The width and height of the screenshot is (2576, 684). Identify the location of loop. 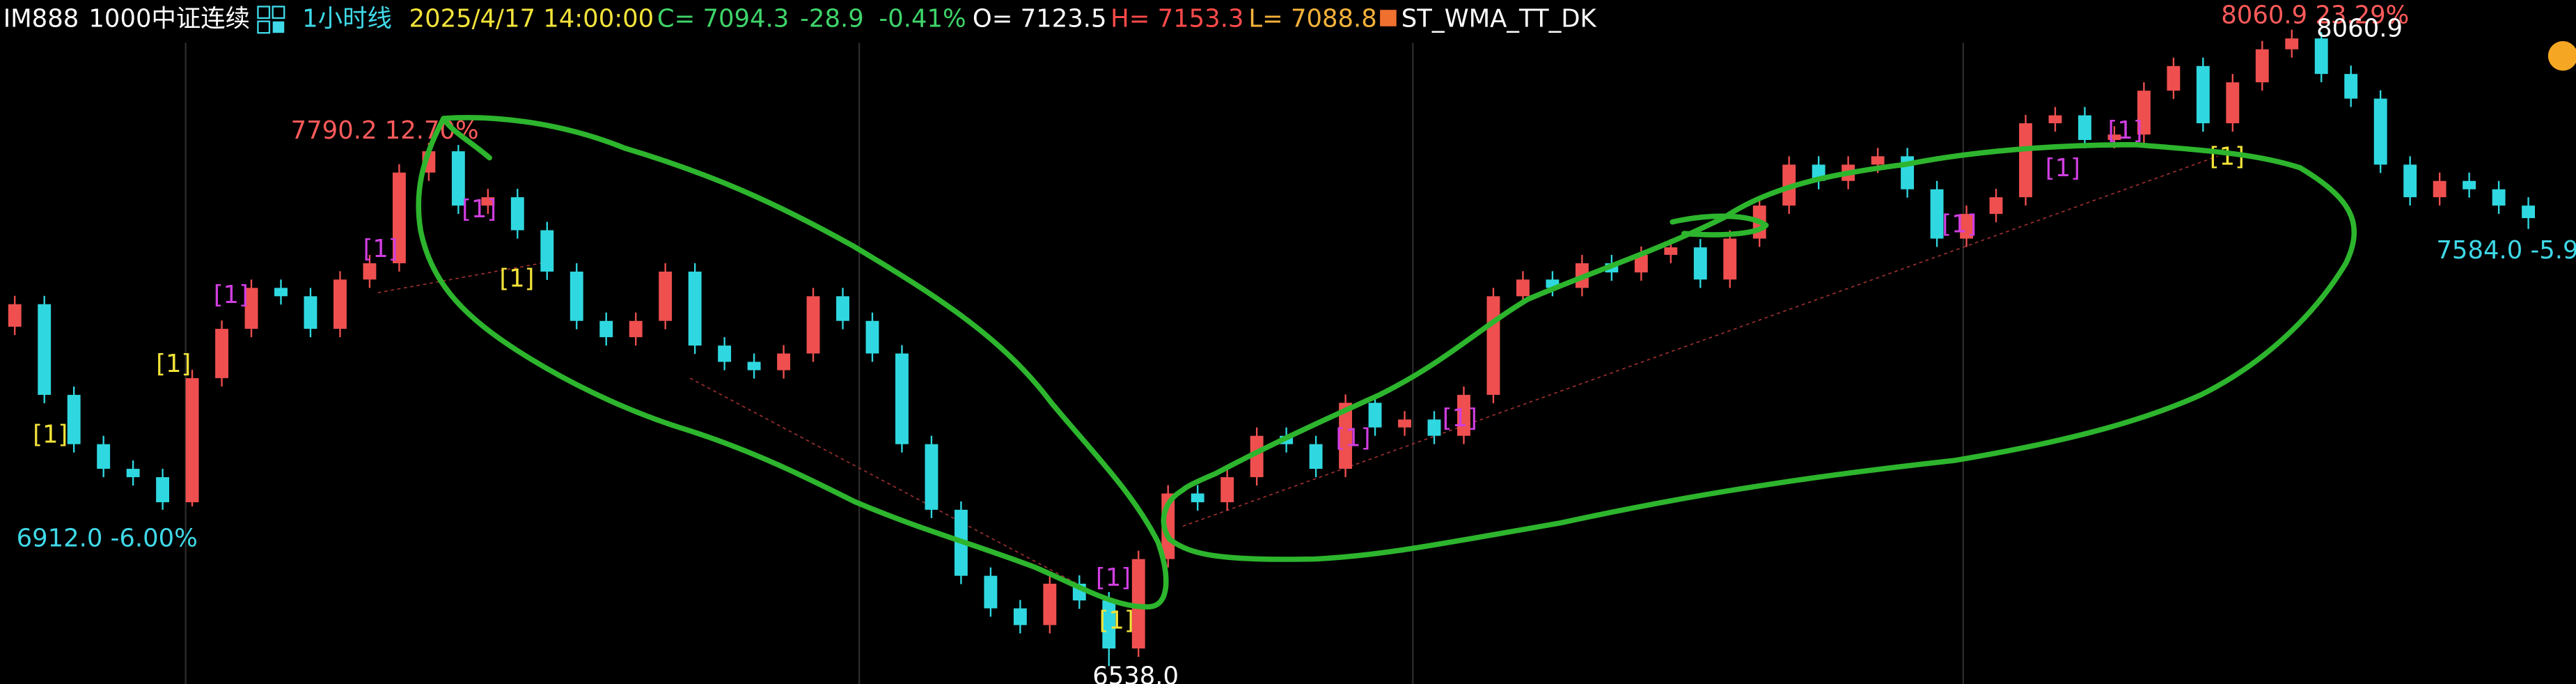
(1719, 225).